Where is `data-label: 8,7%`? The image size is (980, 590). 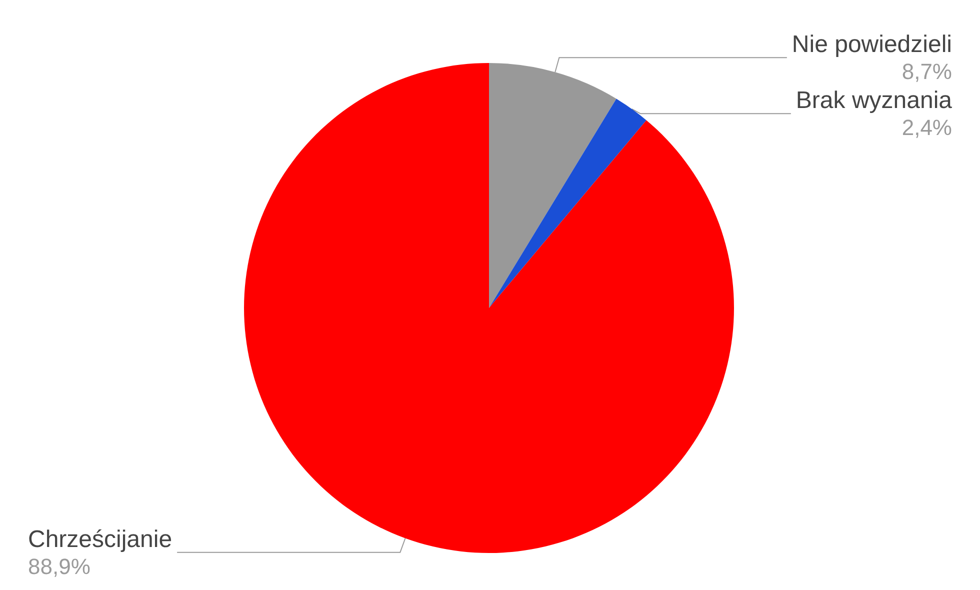
data-label: 8,7% is located at coordinates (927, 71).